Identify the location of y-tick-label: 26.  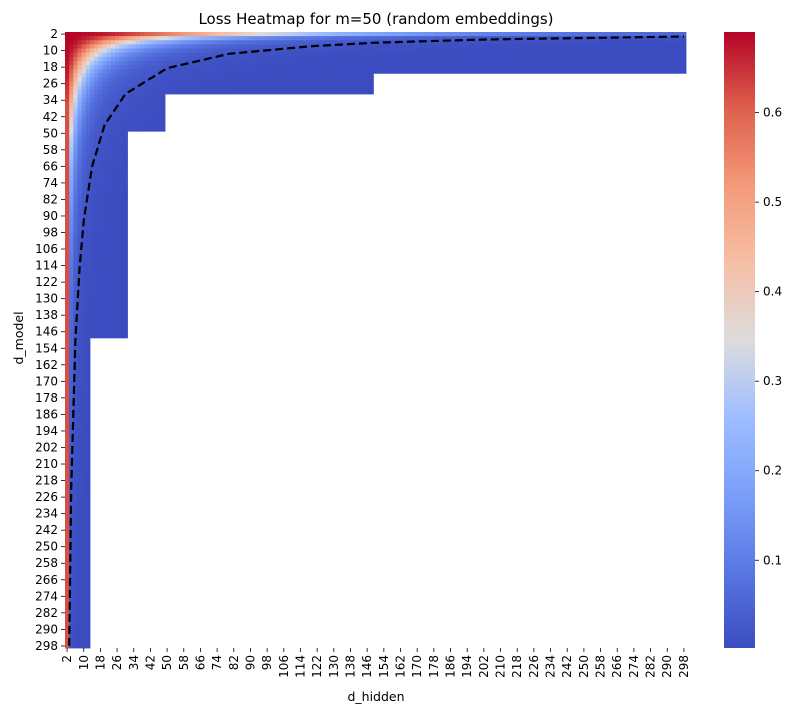
(50, 84).